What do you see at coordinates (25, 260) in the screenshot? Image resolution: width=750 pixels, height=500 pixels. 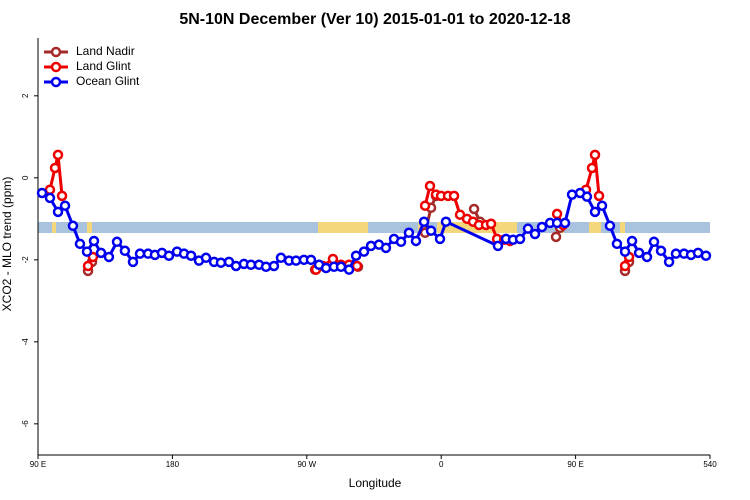 I see `y-tick-label: -2` at bounding box center [25, 260].